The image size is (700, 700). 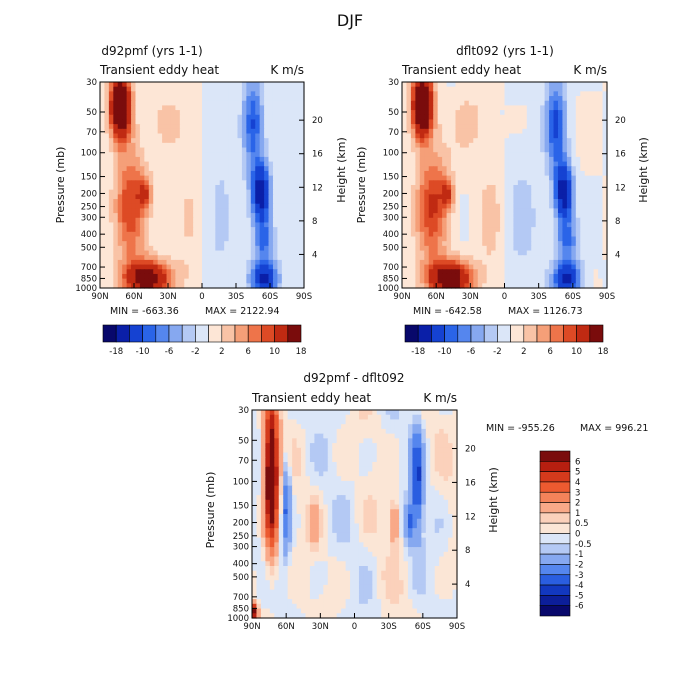 What do you see at coordinates (505, 185) in the screenshot?
I see `panel-2-field` at bounding box center [505, 185].